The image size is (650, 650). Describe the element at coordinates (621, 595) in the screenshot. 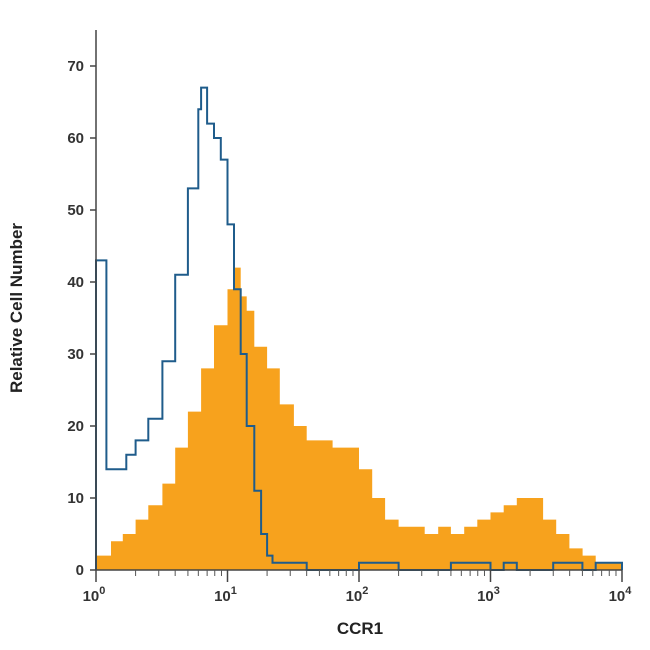

I see `x-tick-label: 10⁴` at that location.